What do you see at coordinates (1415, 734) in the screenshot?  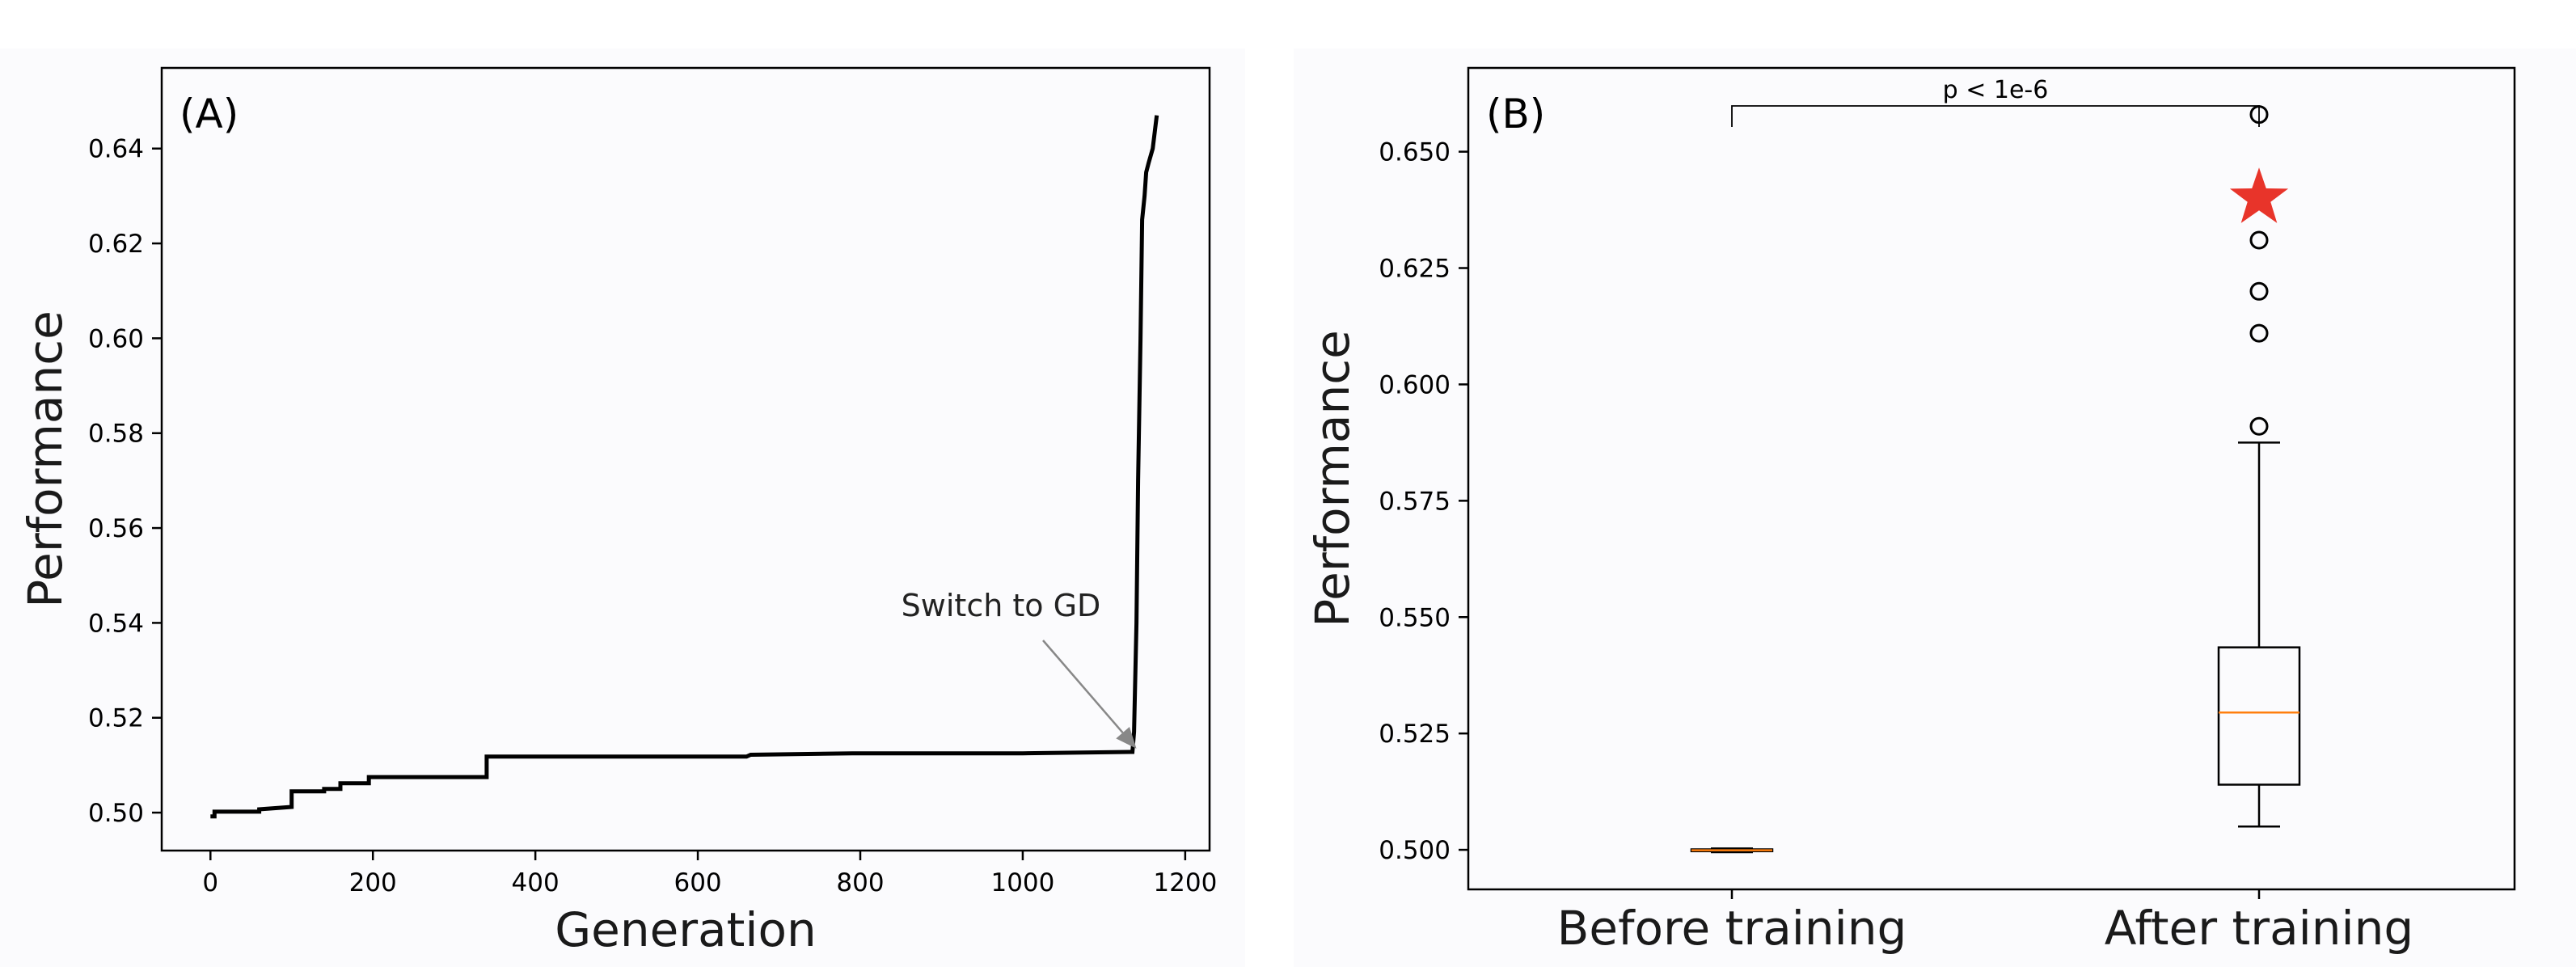 I see `y-tick-label: 0.525` at bounding box center [1415, 734].